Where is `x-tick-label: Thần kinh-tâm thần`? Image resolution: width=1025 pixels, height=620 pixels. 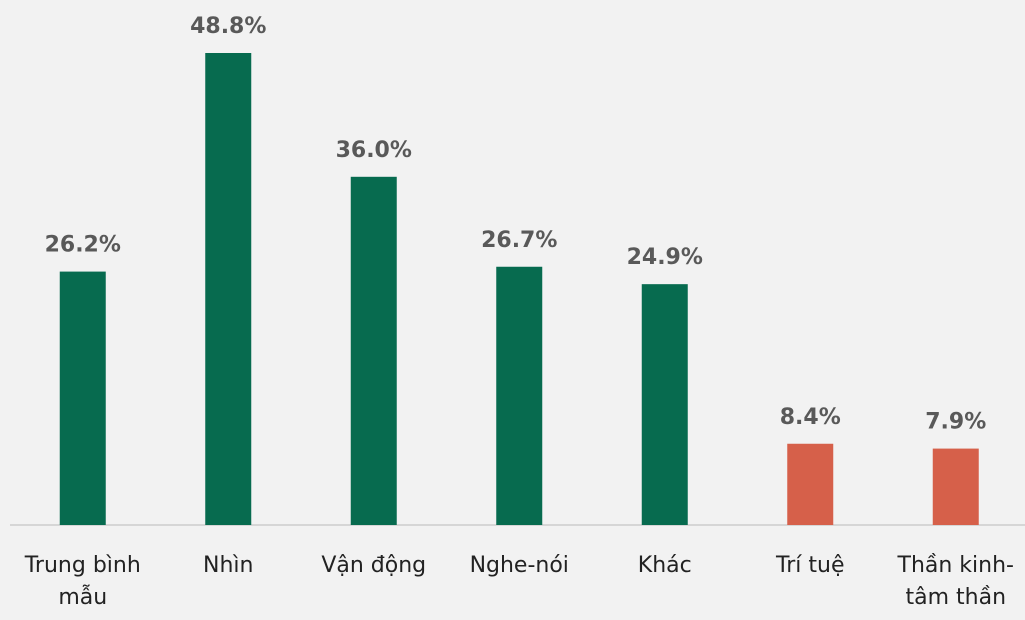 x-tick-label: Thần kinh-tâm thần is located at coordinates (955, 581).